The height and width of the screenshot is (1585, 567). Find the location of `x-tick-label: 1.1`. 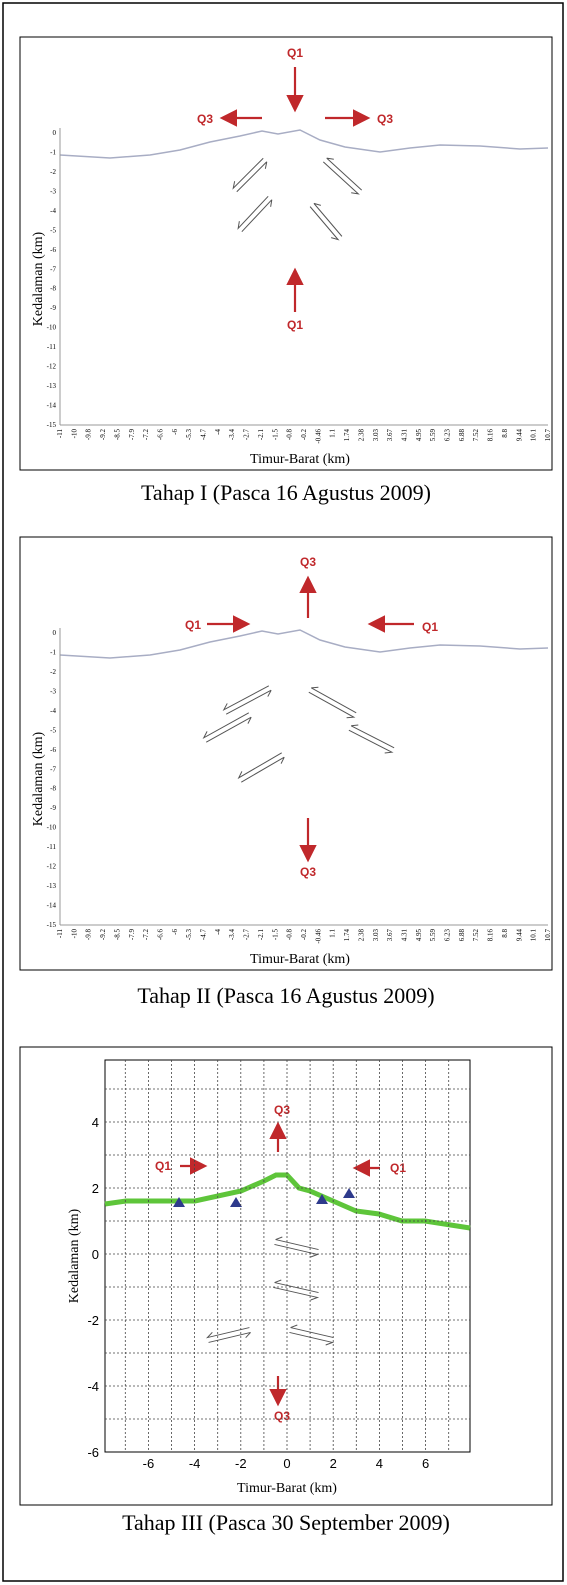

x-tick-label: 1.1 is located at coordinates (333, 933).